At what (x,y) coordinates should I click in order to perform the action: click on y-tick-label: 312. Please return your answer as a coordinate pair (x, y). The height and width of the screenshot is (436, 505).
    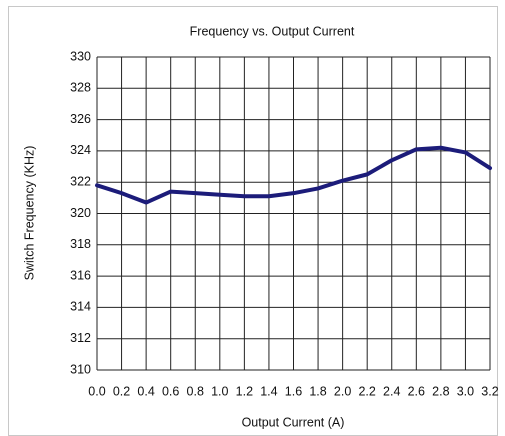
    Looking at the image, I should click on (80, 338).